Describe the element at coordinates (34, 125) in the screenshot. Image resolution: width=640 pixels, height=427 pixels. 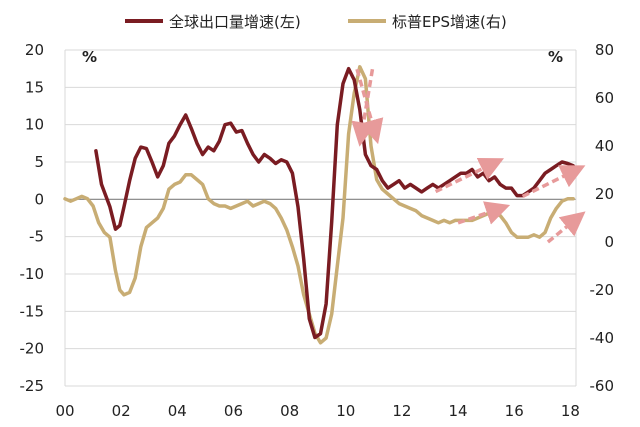
I see `y-tick-label: 10` at that location.